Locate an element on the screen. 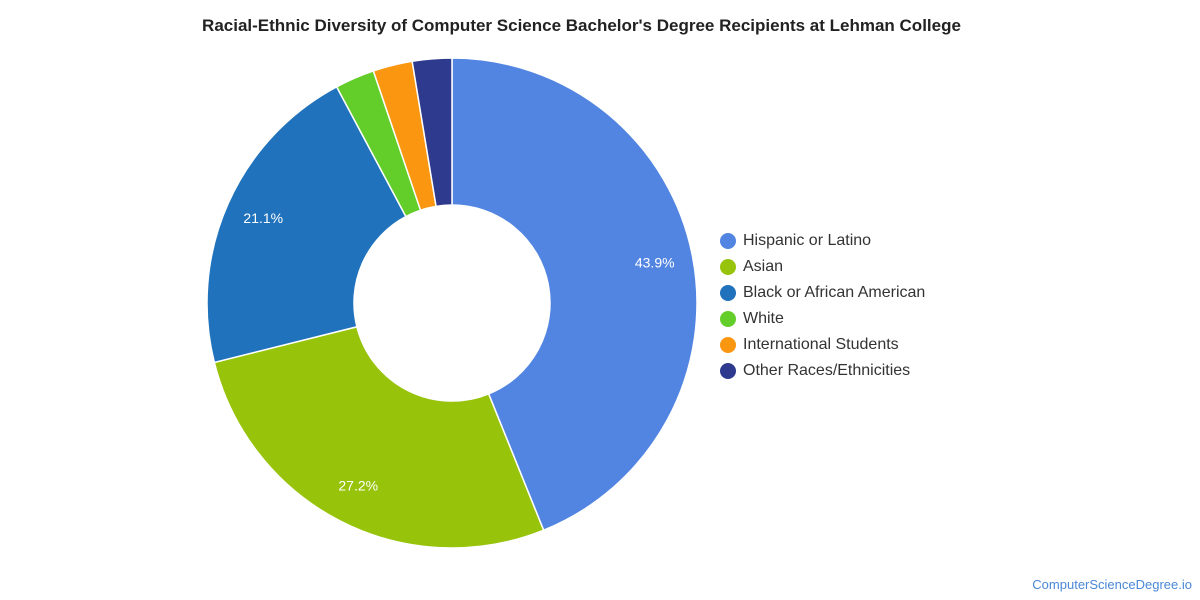 Image resolution: width=1200 pixels, height=600 pixels. legend-item-hispanic-or-latino: Hispanic or Latino is located at coordinates (870, 241).